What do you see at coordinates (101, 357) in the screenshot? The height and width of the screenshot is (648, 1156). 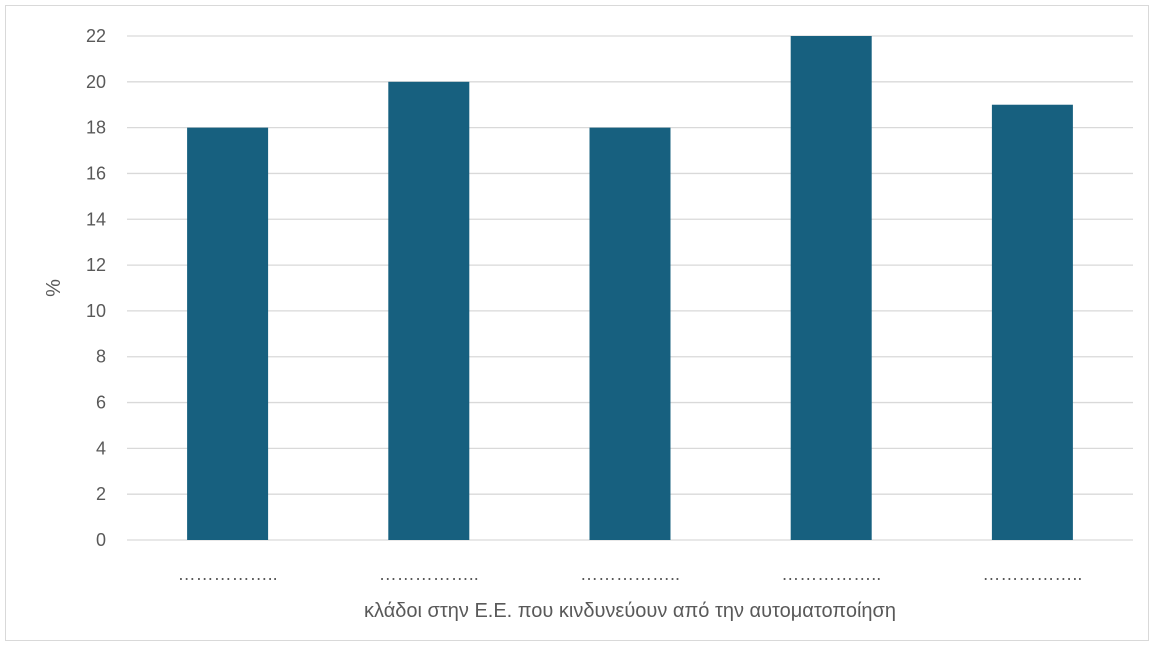 I see `y-tick-label: 8` at bounding box center [101, 357].